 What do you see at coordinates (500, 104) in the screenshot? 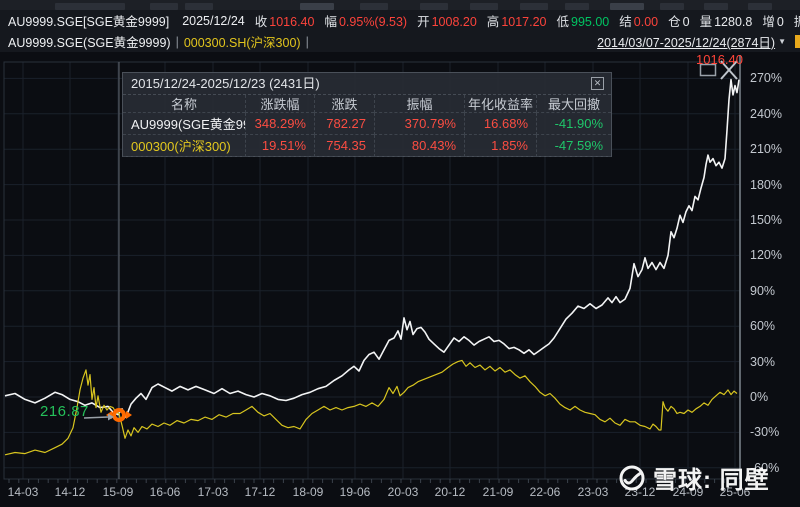
I see `col-header-annualized: 年化收益率` at bounding box center [500, 104].